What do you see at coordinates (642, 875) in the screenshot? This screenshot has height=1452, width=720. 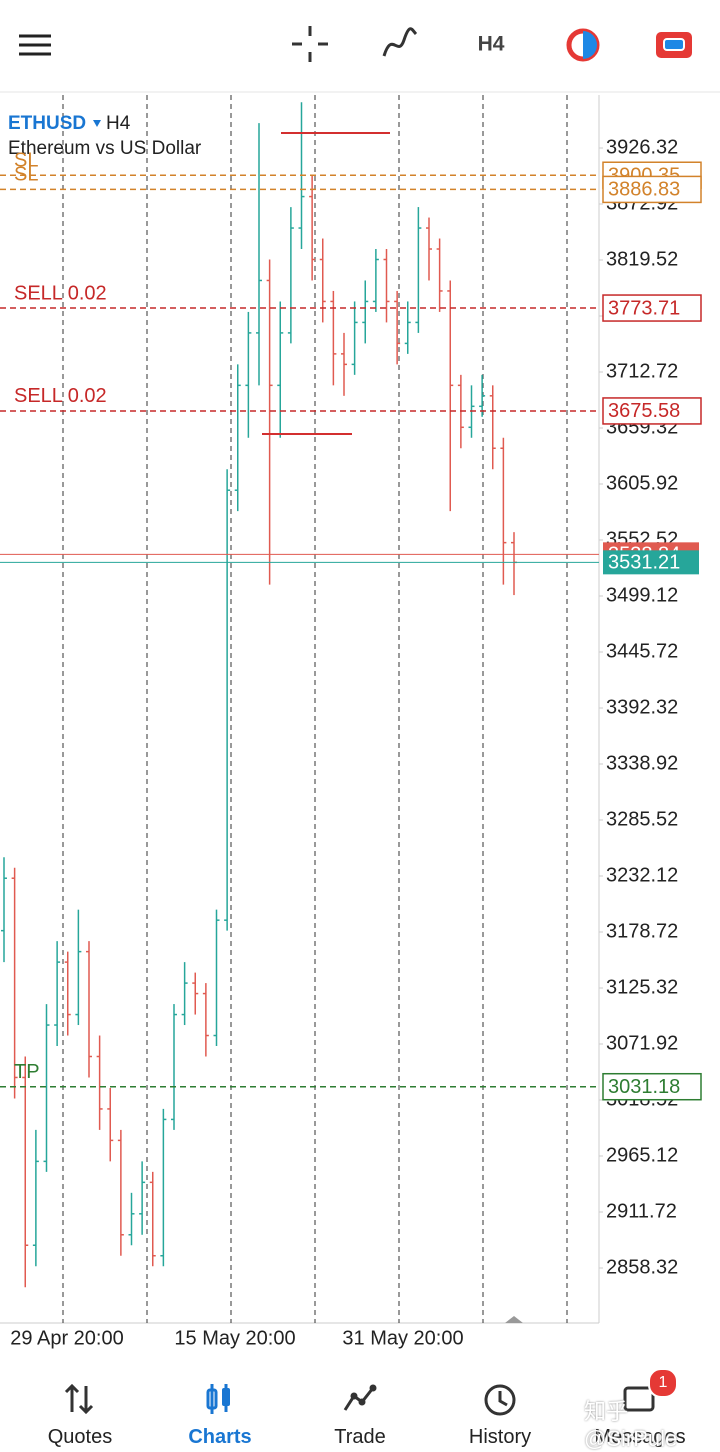 I see `y-tick-label: 3232.12` at bounding box center [642, 875].